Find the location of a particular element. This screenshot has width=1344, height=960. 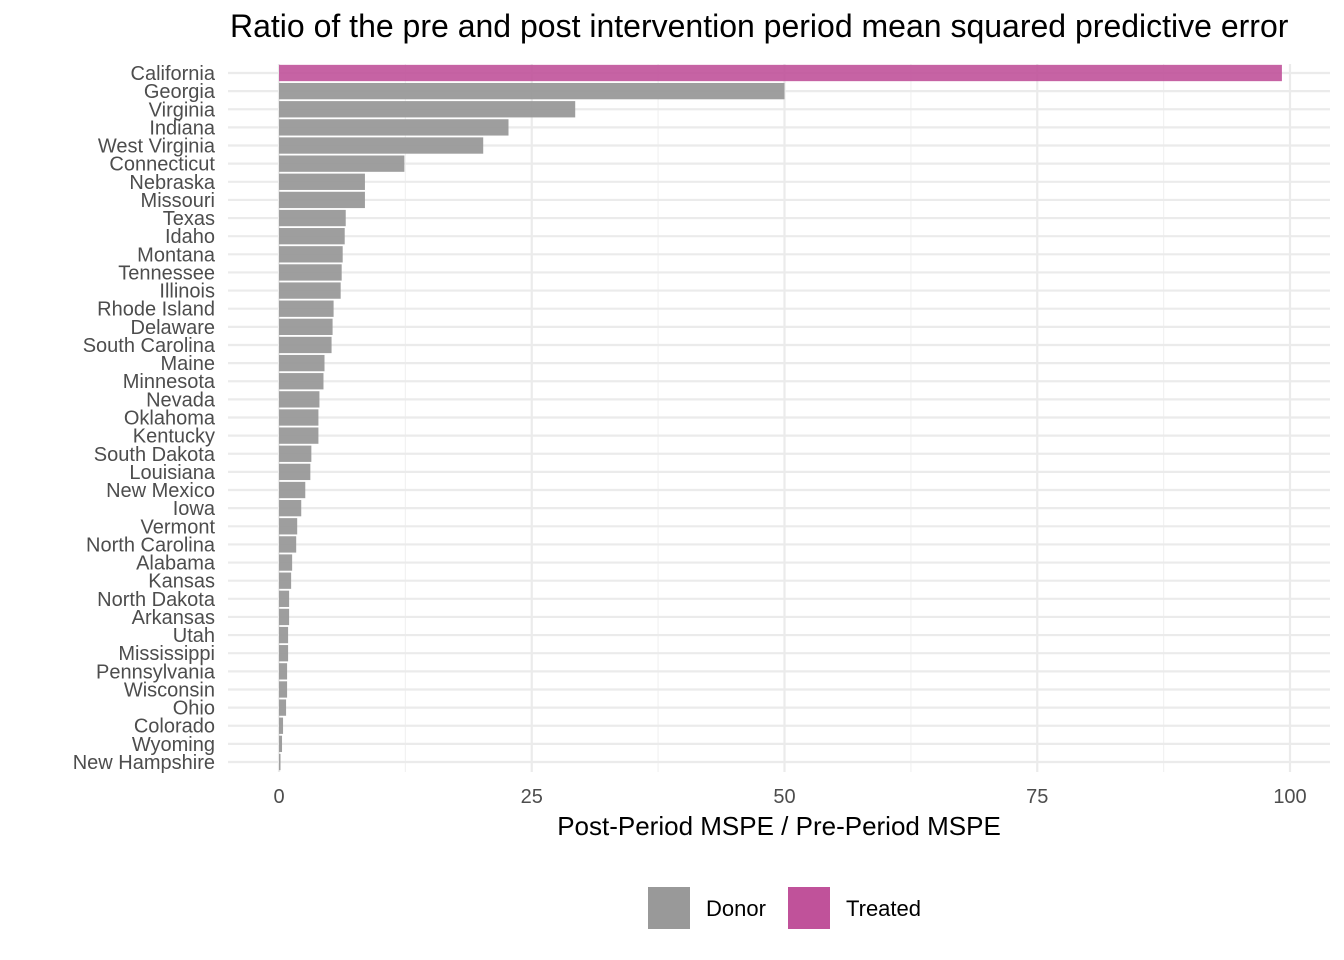

bar-illinois is located at coordinates (310, 290).